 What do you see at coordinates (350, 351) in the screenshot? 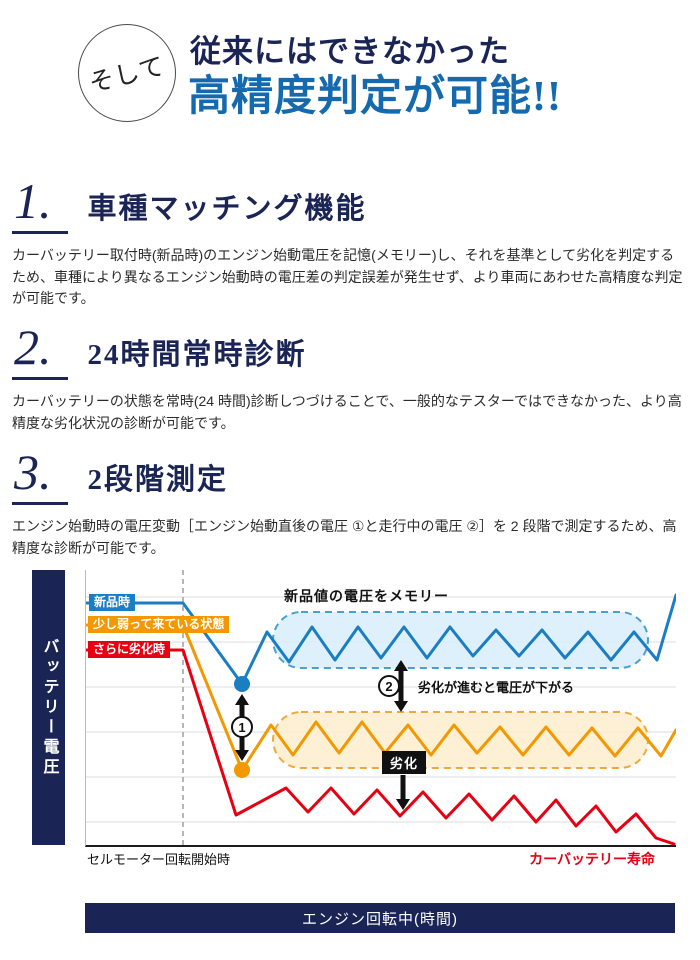
I see `feature-2-header: 2. 24時間常時診断` at bounding box center [350, 351].